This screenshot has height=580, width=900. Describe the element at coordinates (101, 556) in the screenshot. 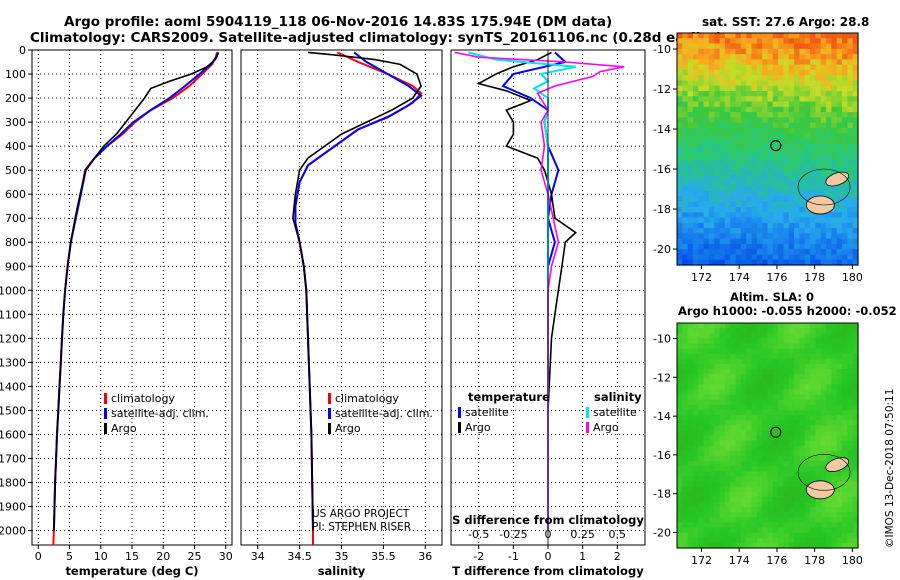

I see `x-tick-label: 10` at that location.